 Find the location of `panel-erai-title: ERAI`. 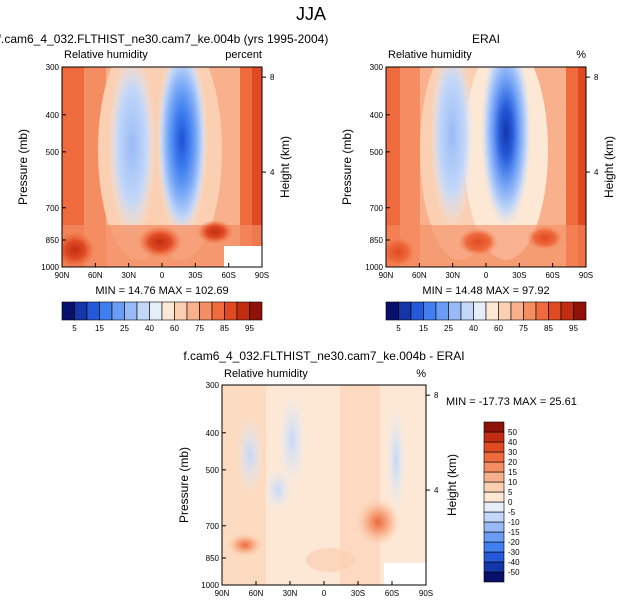

panel-erai-title: ERAI is located at coordinates (486, 39).